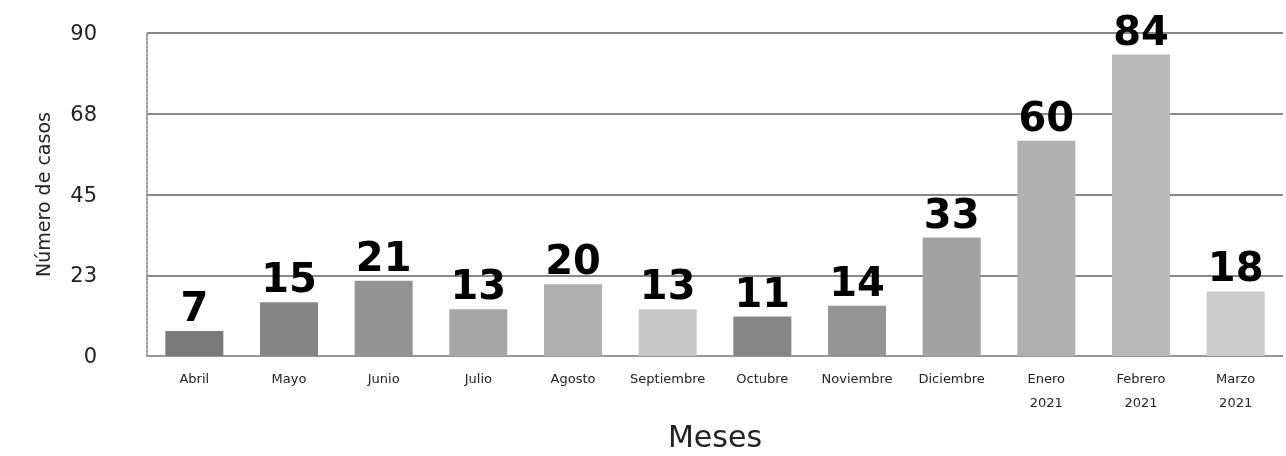 This screenshot has height=456, width=1286. Describe the element at coordinates (83, 33) in the screenshot. I see `y-tick-label: 90` at that location.